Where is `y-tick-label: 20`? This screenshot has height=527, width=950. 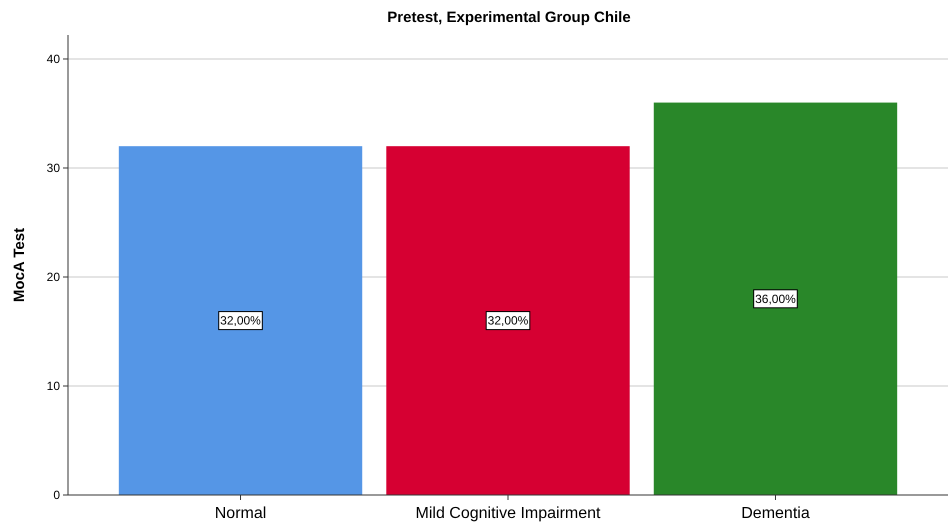
y-tick-label: 20 is located at coordinates (53, 277).